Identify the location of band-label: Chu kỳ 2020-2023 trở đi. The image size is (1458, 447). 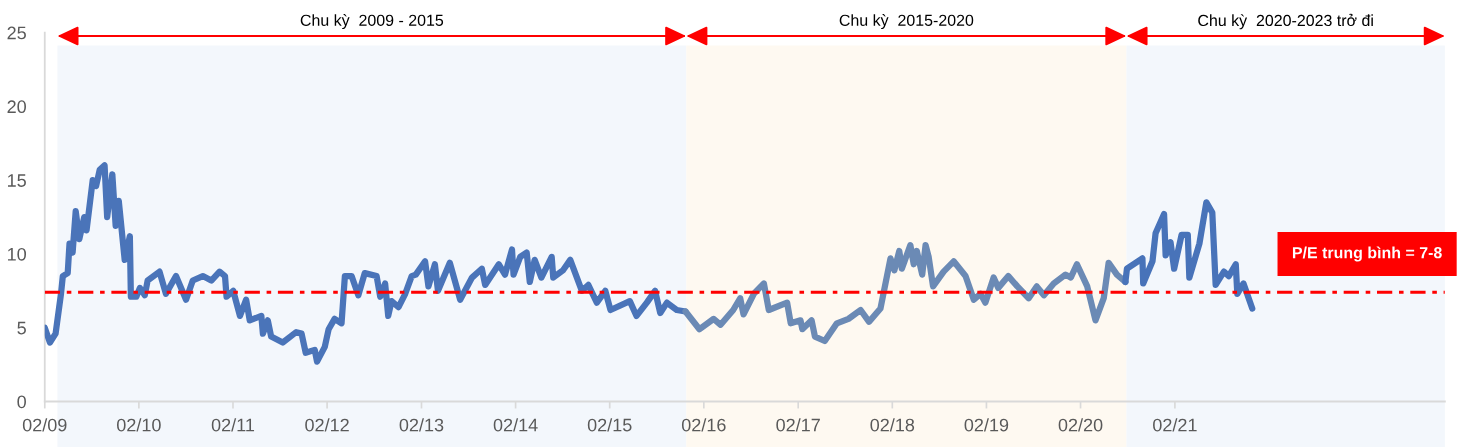
(1285, 21).